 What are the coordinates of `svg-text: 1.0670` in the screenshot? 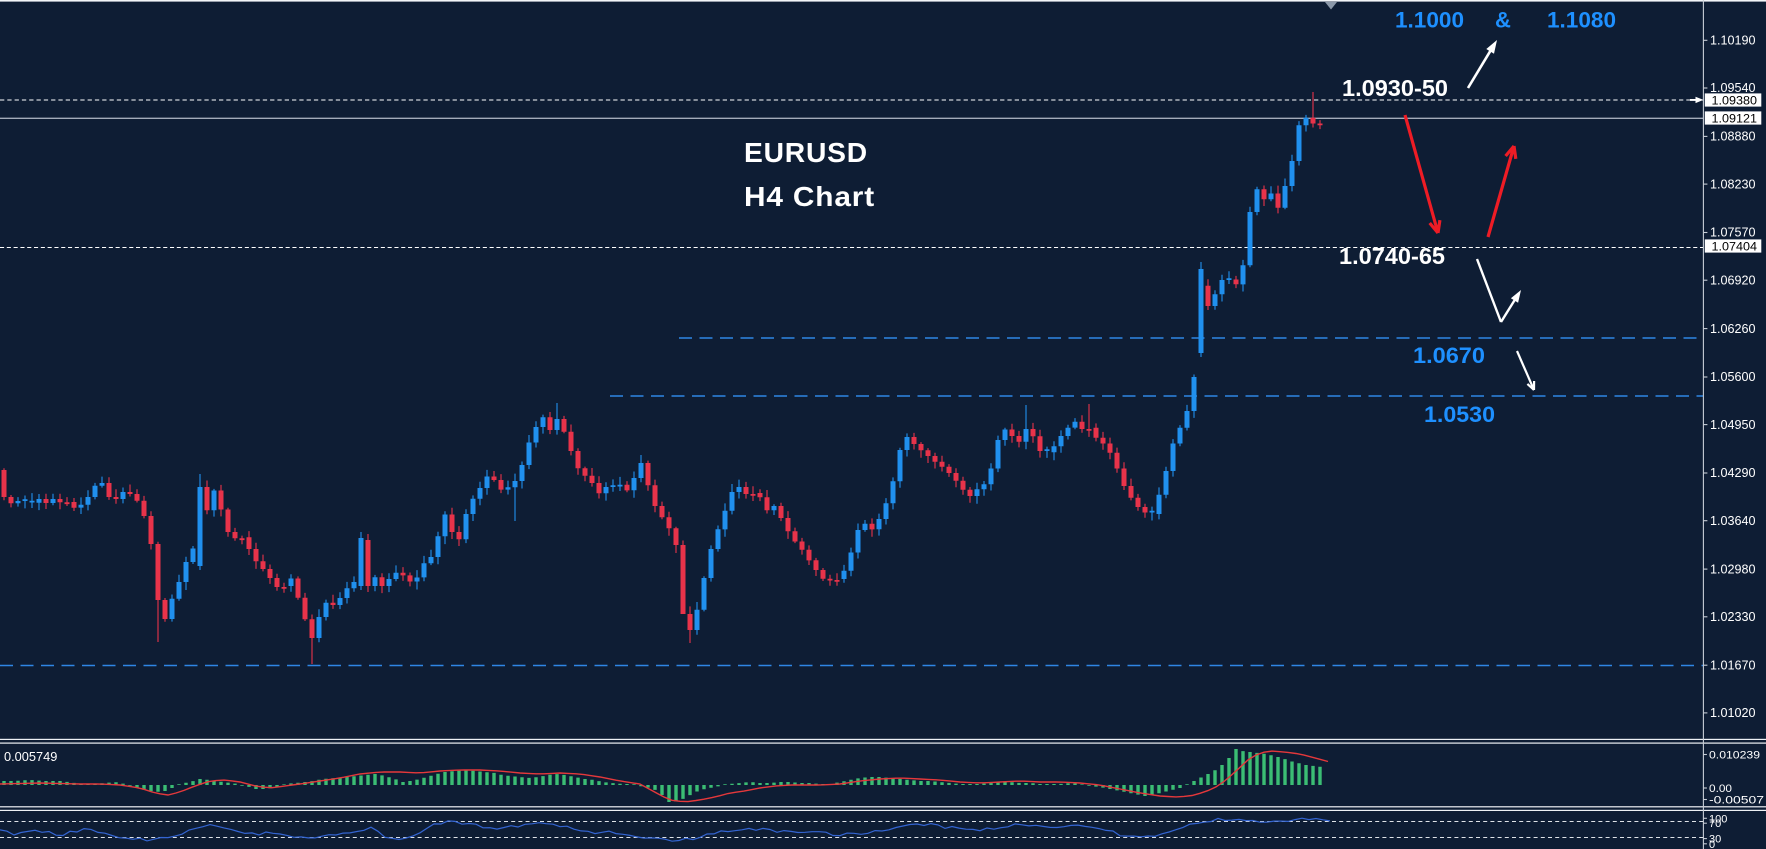 It's located at (1449, 355).